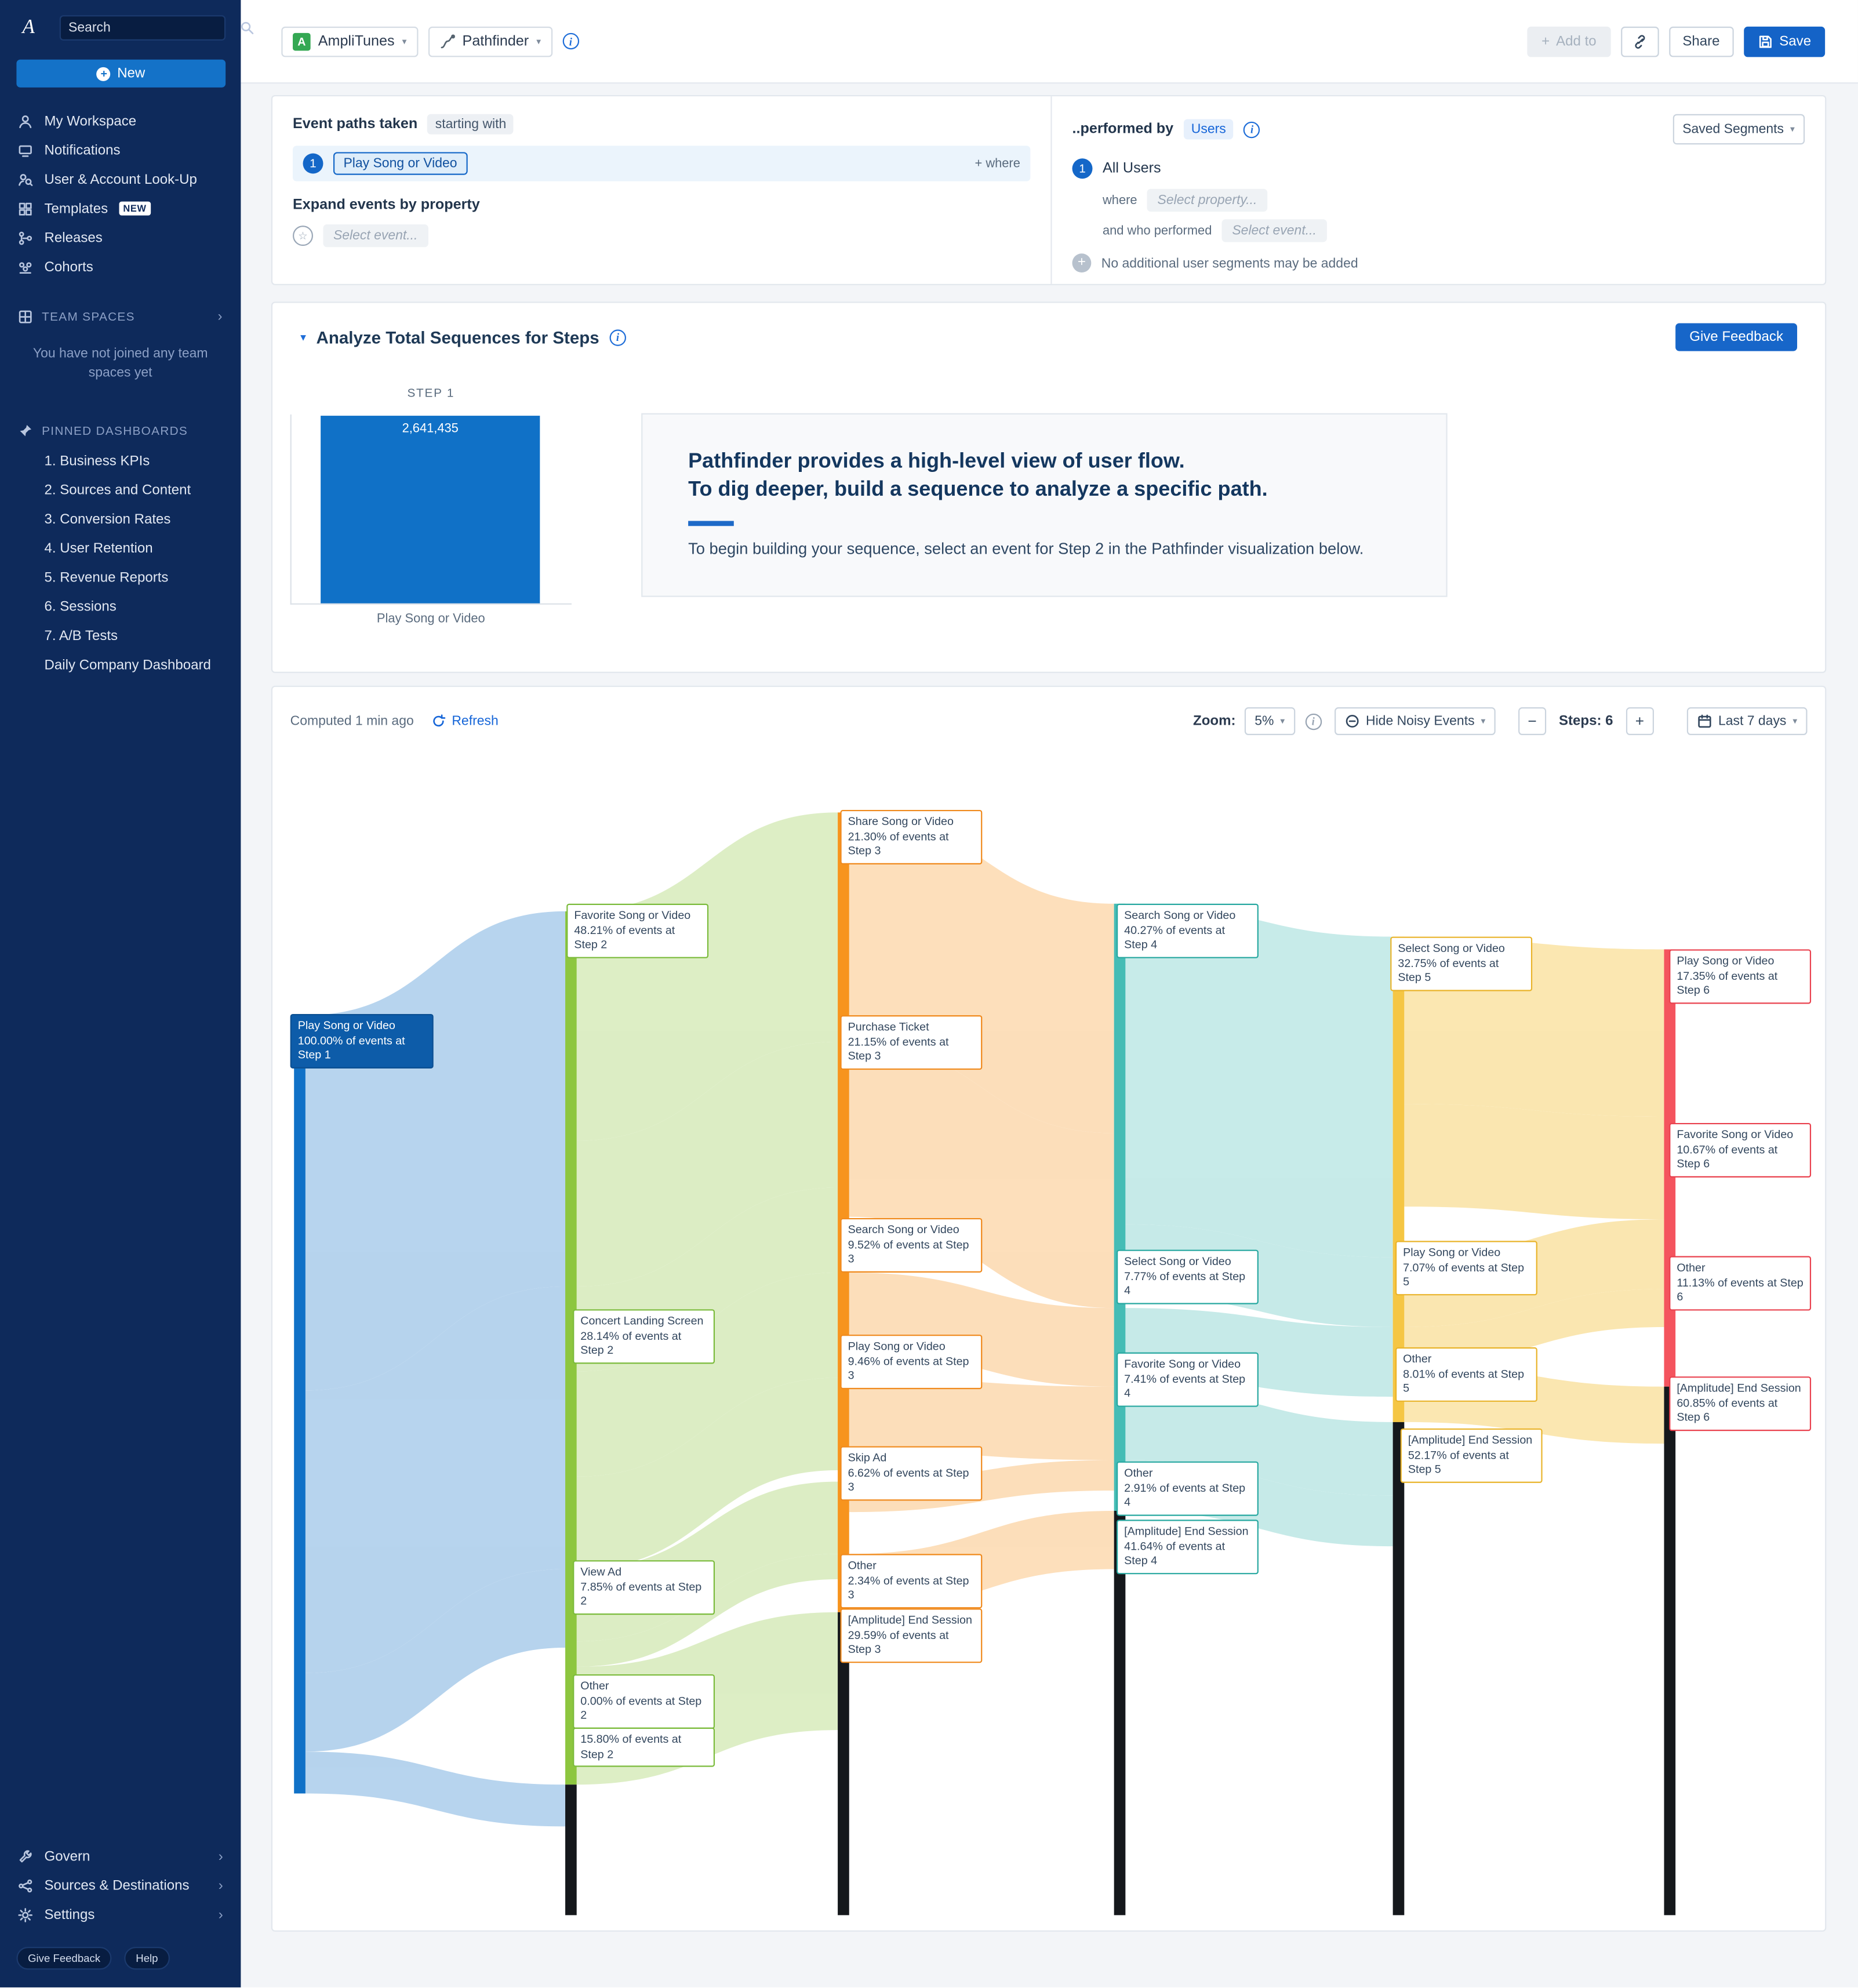  What do you see at coordinates (1208, 129) in the screenshot?
I see `users-selector: Users` at bounding box center [1208, 129].